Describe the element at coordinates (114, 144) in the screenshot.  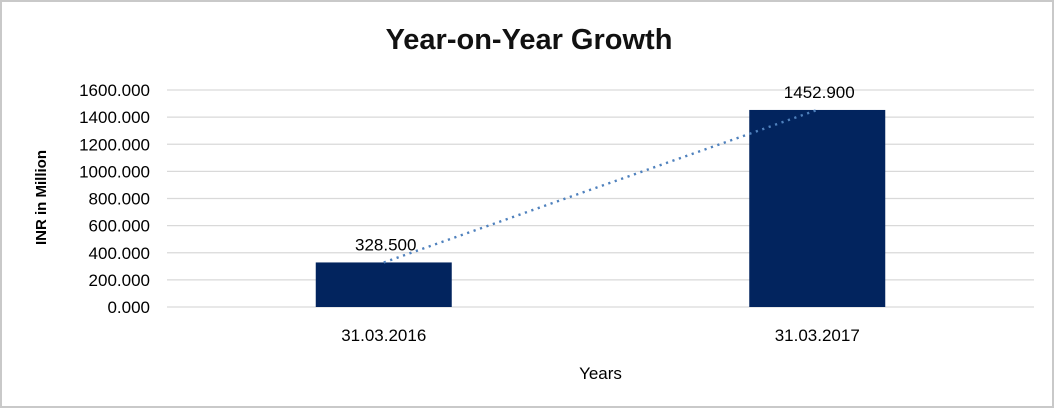
I see `y-tick-label: 1200.000` at that location.